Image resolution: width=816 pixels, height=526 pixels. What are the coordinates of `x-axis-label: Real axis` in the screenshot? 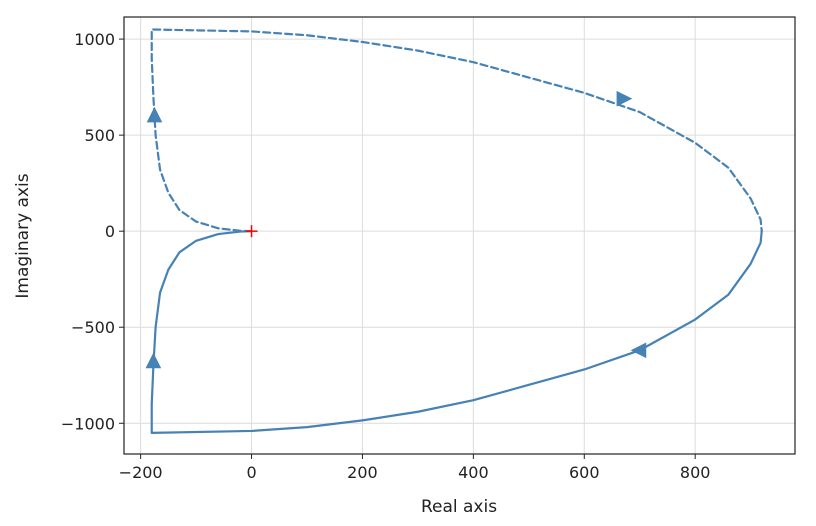 It's located at (459, 507).